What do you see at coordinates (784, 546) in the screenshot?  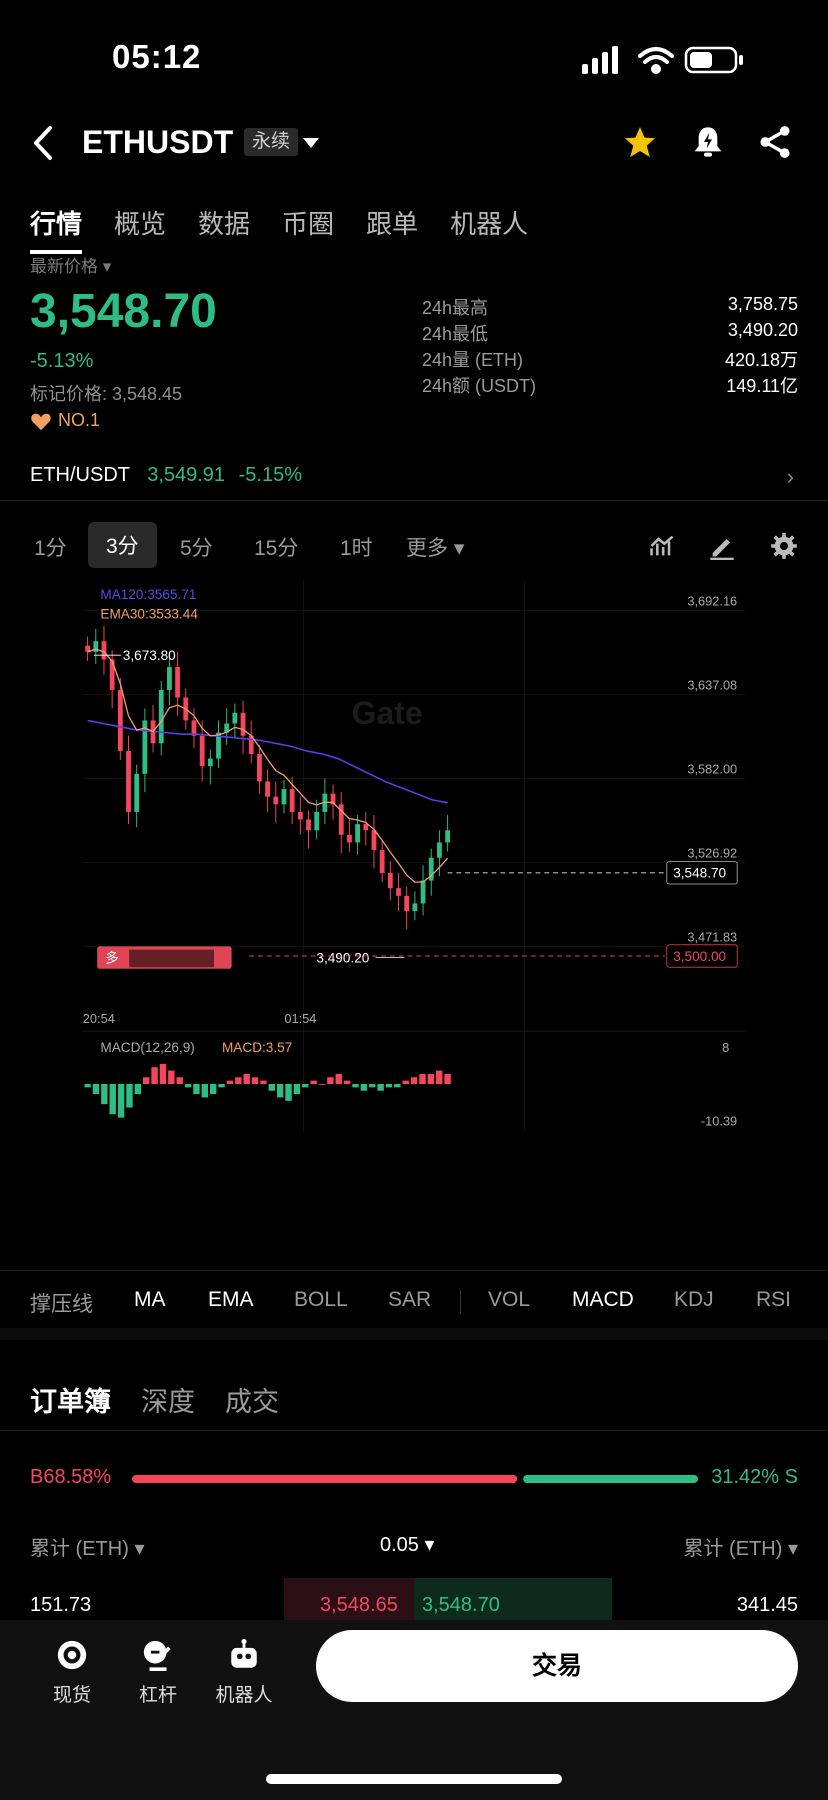 I see `gear-icon` at bounding box center [784, 546].